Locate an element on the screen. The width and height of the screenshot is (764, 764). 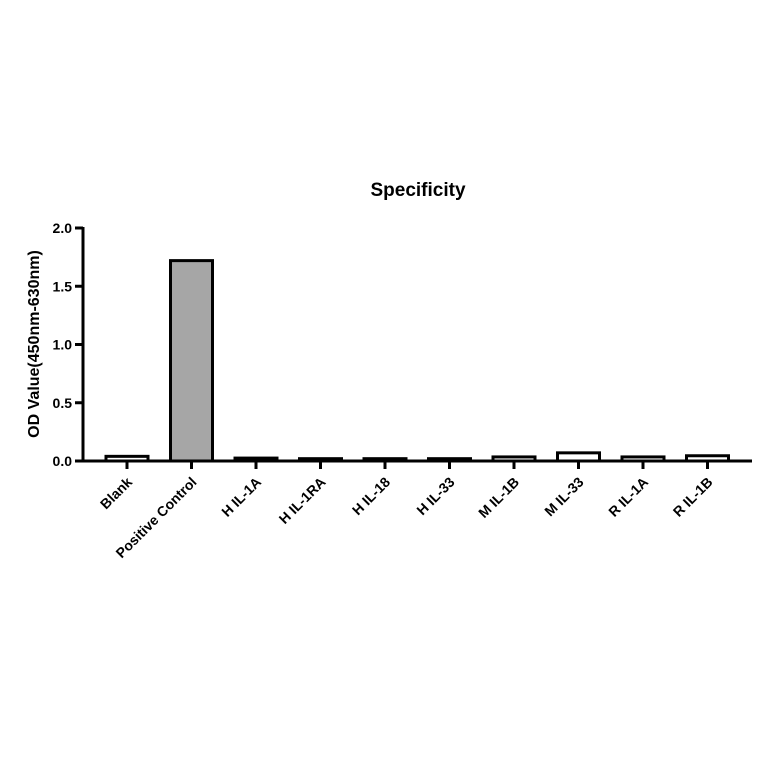
x-tick-label: R IL-1B is located at coordinates (693, 497).